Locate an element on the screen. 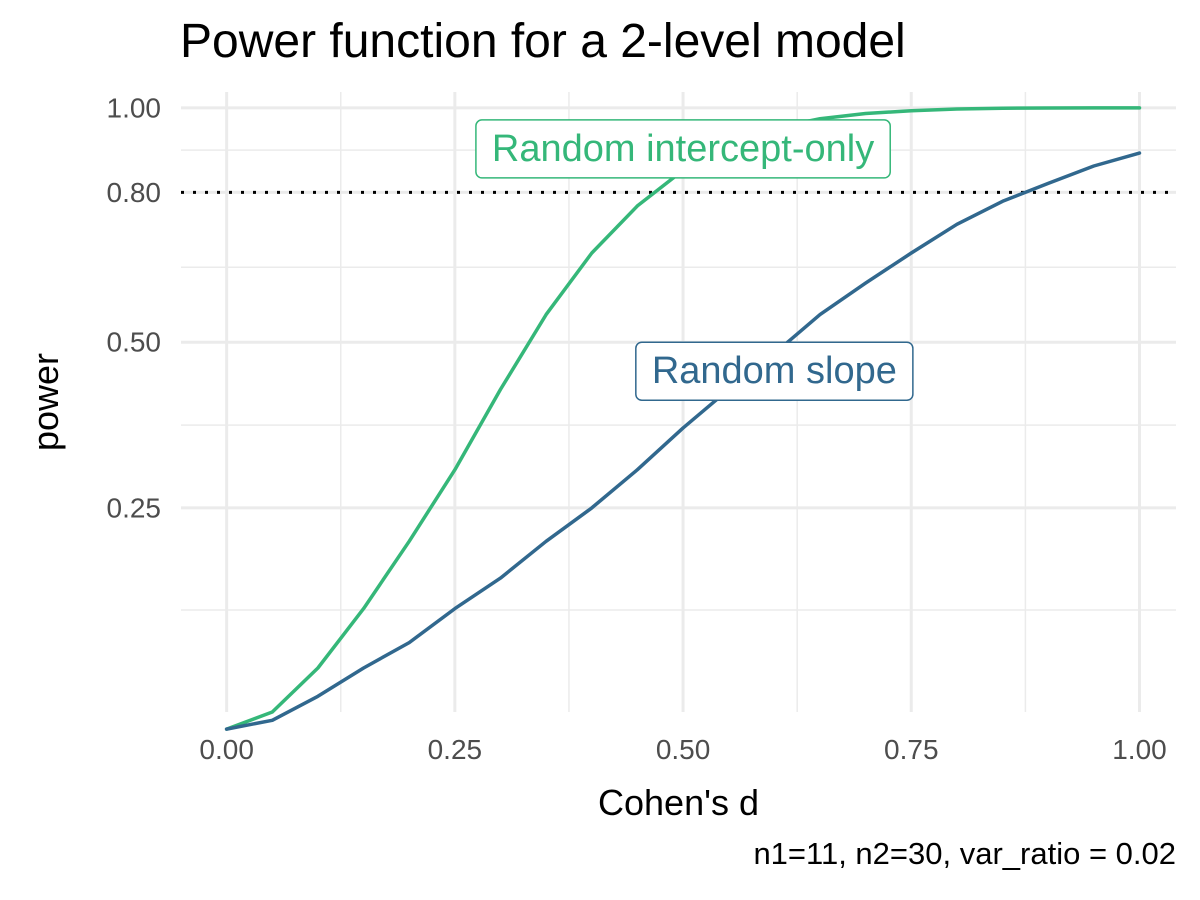 The height and width of the screenshot is (900, 1200). y-axis-ticks: 0.25 0.50 0.80 1.00 is located at coordinates (134, 307).